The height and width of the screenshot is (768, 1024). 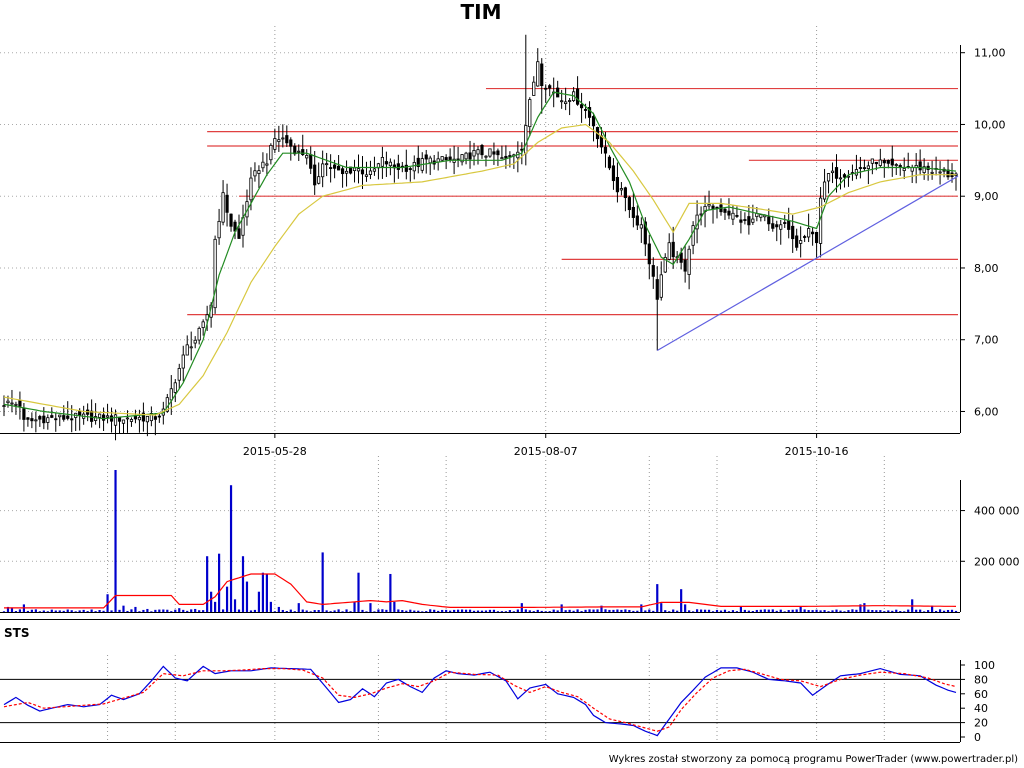 I want to click on osc-y-tick-label: 20, so click(x=981, y=723).